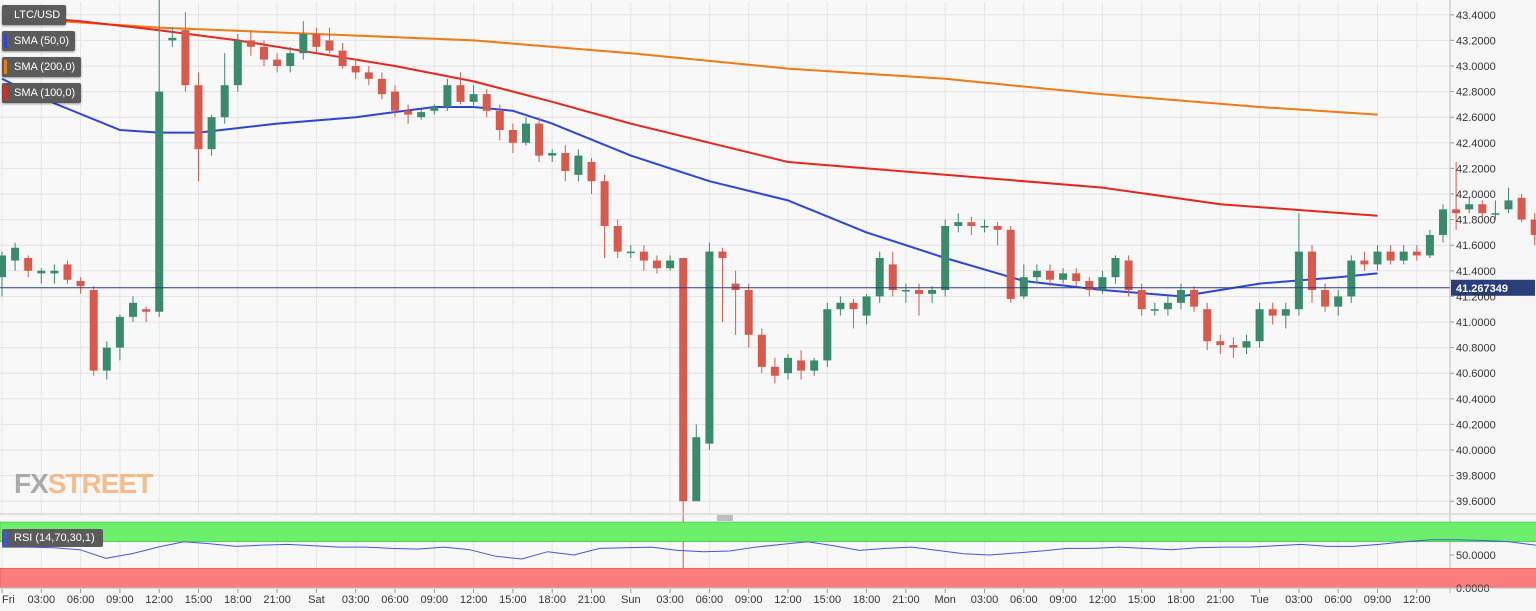  I want to click on y-tick-label: 40.0000, so click(1476, 451).